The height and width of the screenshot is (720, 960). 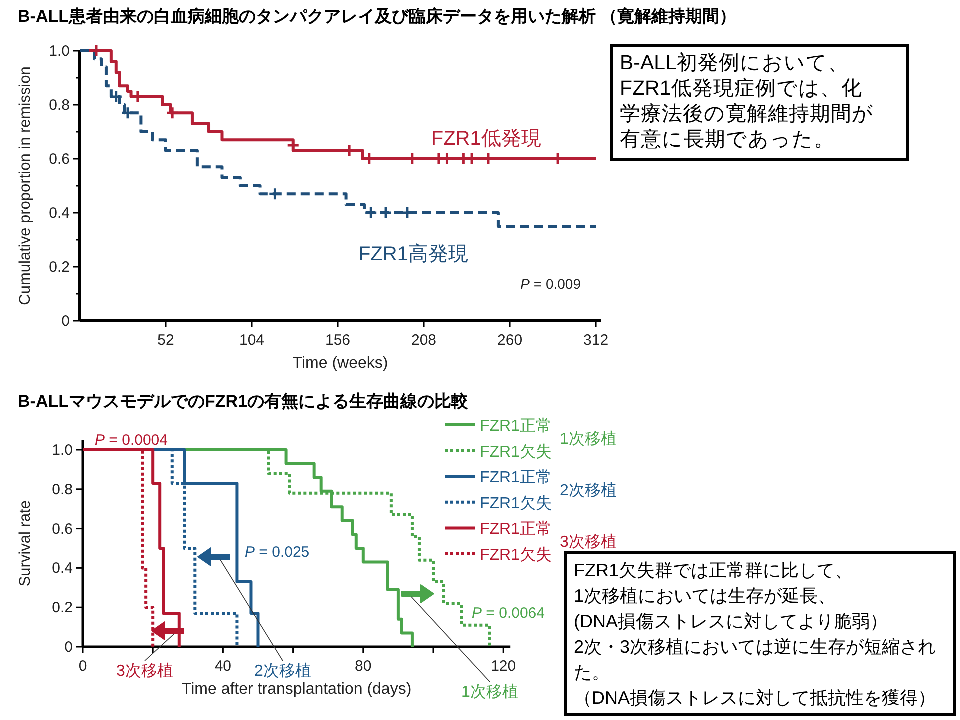 I want to click on y-axis-title: Cumulative proportion in remission, so click(x=25, y=186).